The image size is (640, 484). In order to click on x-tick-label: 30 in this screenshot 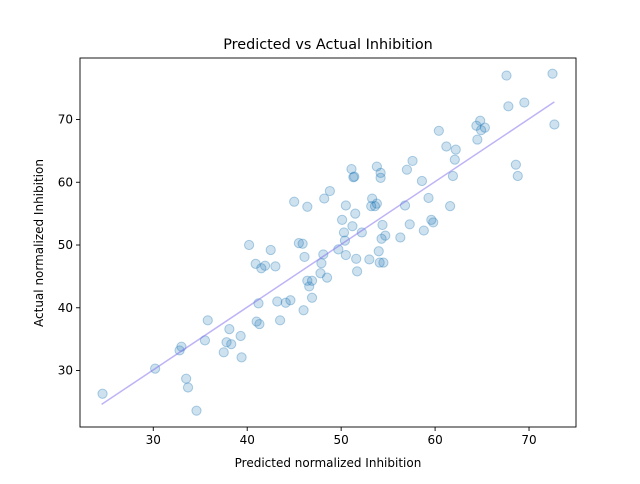, I will do `click(153, 440)`.